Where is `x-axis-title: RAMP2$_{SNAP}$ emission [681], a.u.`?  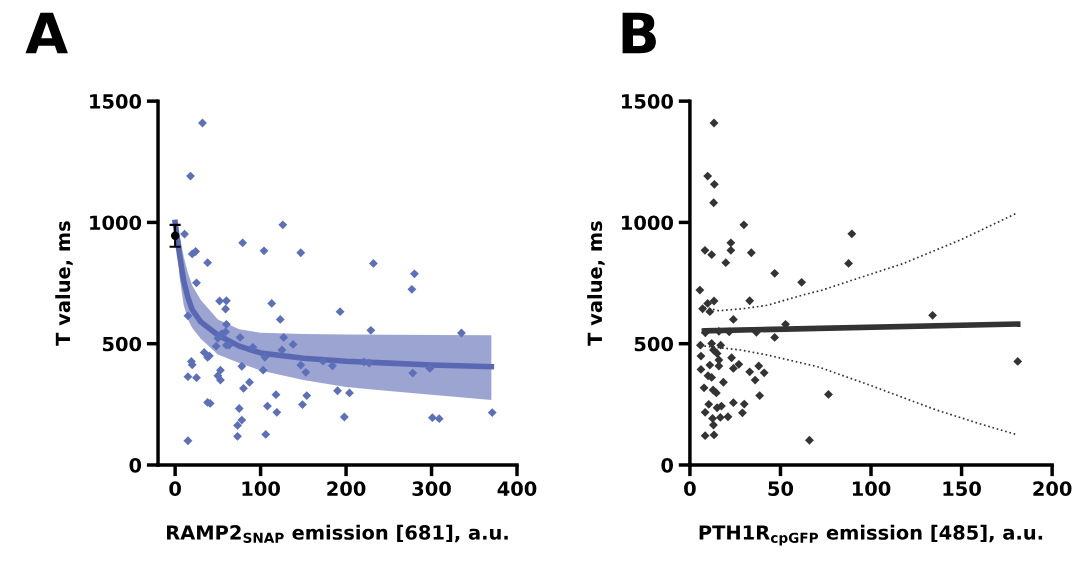
x-axis-title: RAMP2$_{SNAP}$ emission [681], a.u. is located at coordinates (337, 533).